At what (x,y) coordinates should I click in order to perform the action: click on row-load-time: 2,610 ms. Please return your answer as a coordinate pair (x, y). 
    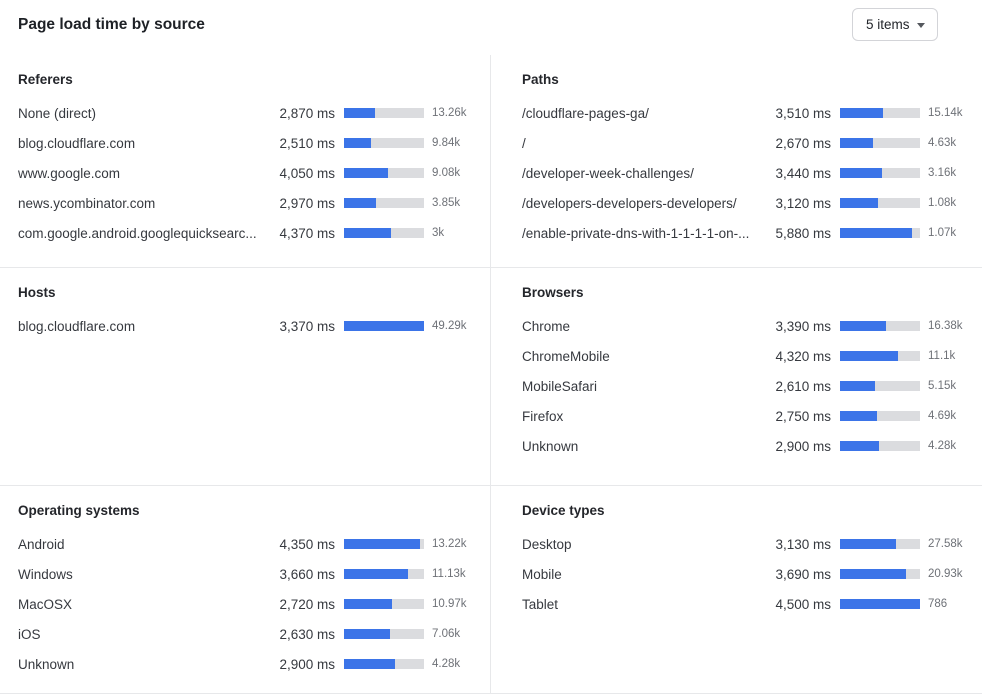
    Looking at the image, I should click on (803, 386).